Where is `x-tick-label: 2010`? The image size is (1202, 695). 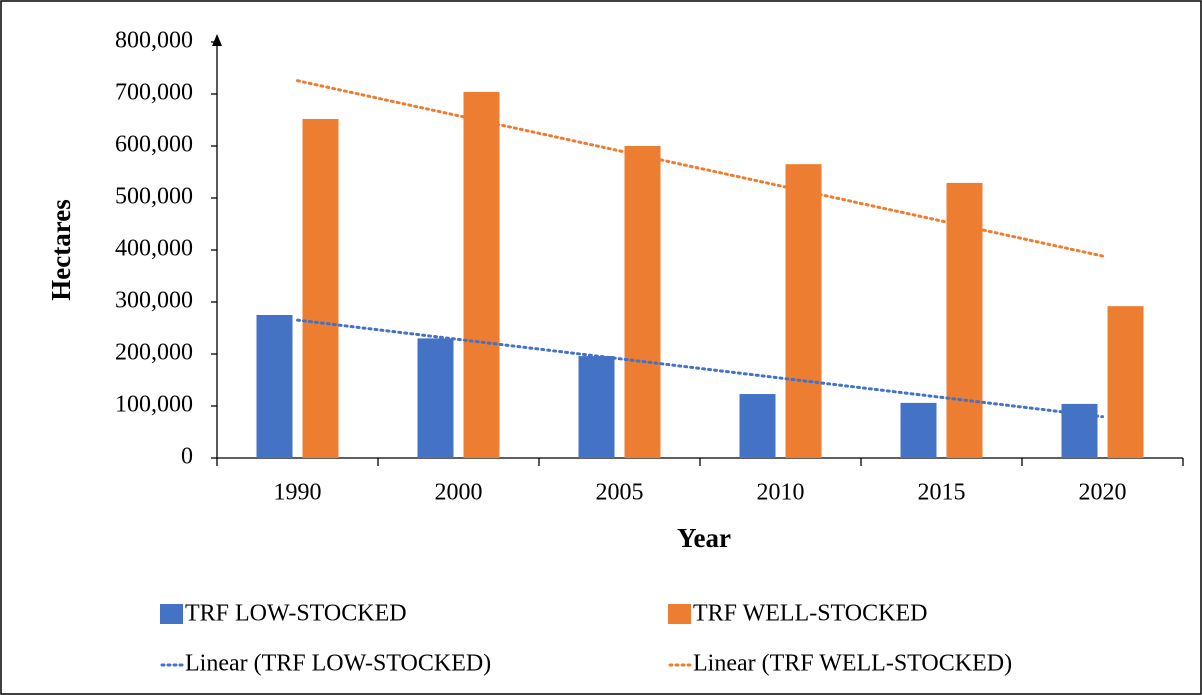 x-tick-label: 2010 is located at coordinates (781, 493).